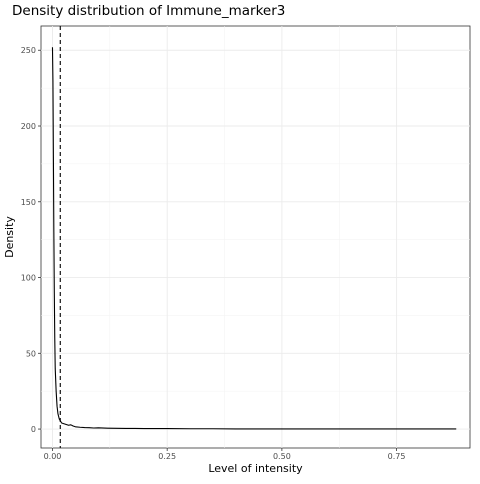  What do you see at coordinates (28, 126) in the screenshot?
I see `y-tick-label: 200` at bounding box center [28, 126].